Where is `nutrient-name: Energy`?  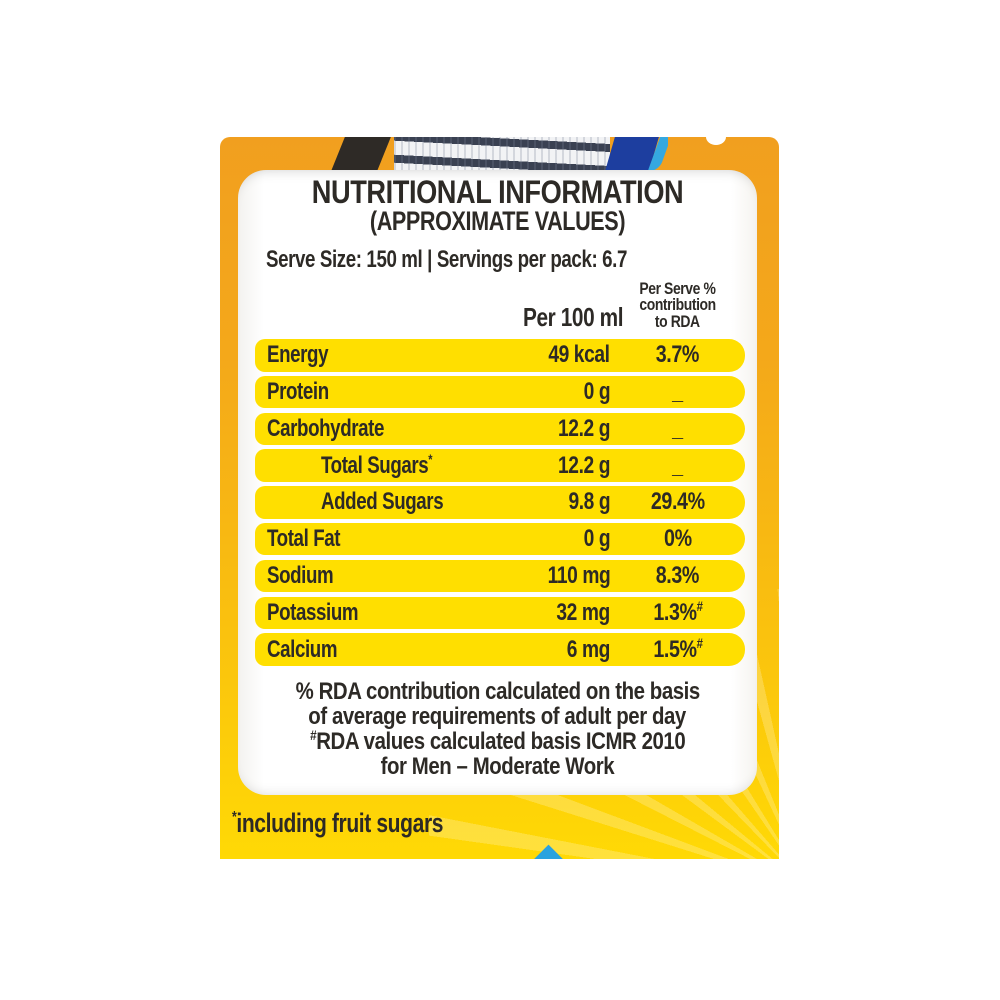 nutrient-name: Energy is located at coordinates (298, 355).